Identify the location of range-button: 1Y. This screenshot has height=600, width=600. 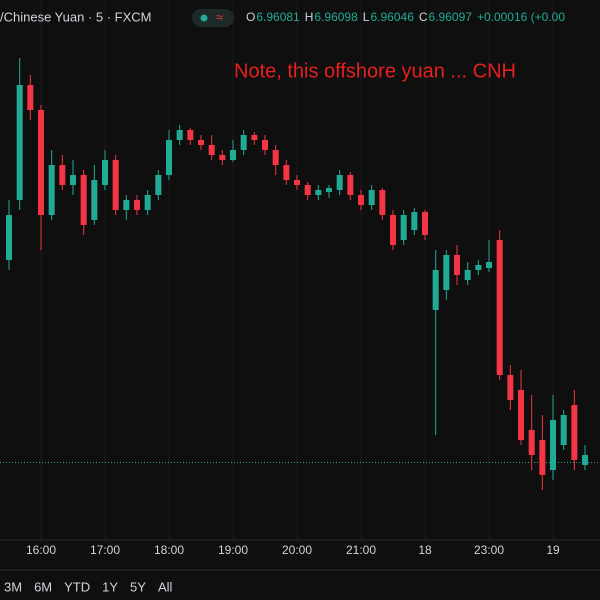
(110, 586).